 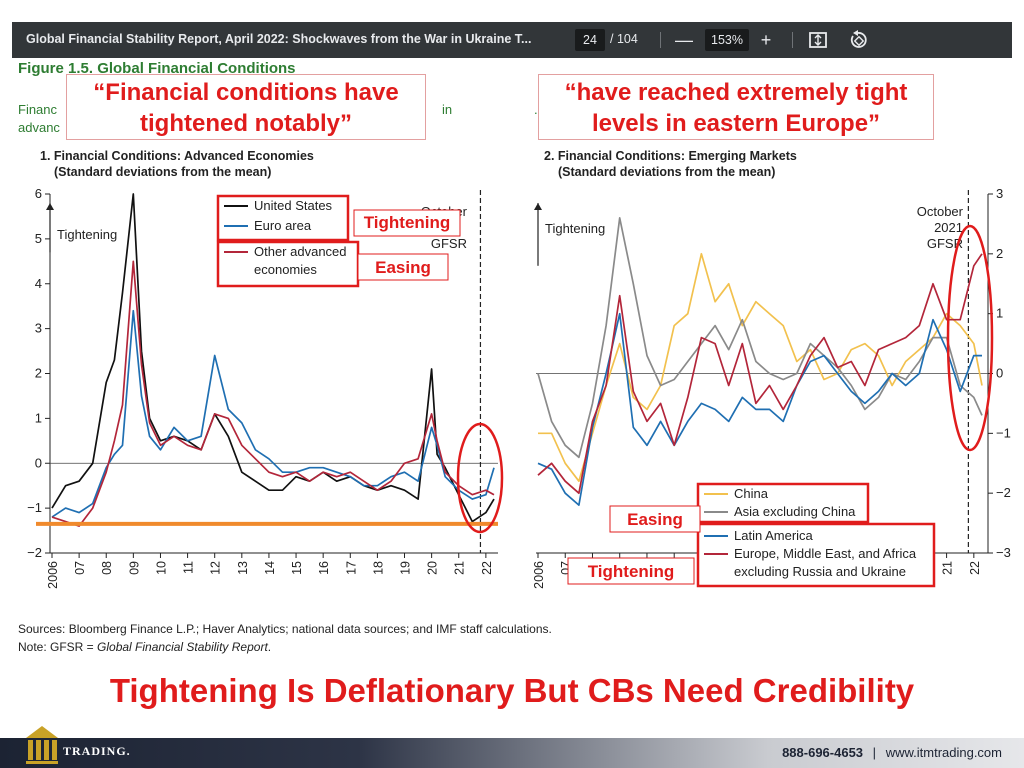 I want to click on series-line-china, so click(x=760, y=367).